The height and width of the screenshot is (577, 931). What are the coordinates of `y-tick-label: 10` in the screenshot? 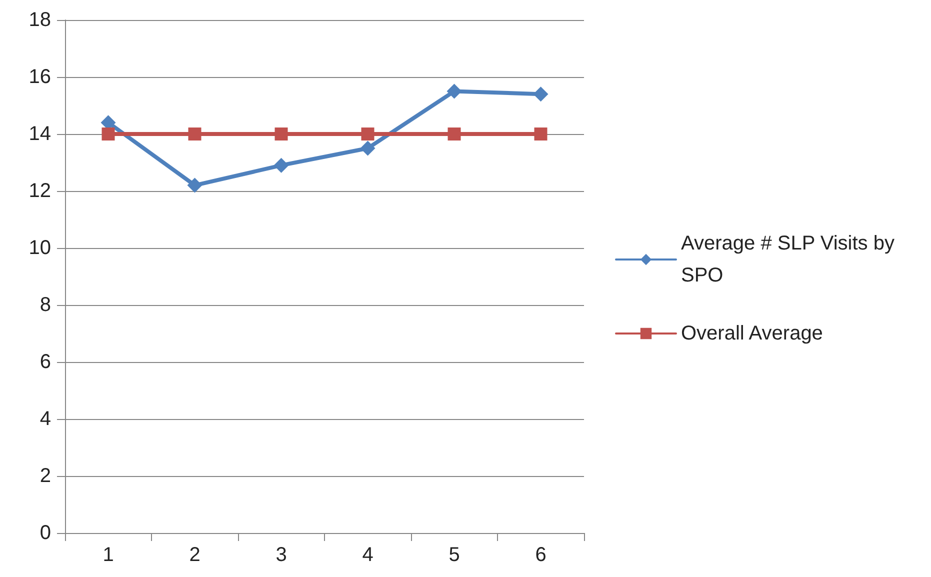 It's located at (39, 248).